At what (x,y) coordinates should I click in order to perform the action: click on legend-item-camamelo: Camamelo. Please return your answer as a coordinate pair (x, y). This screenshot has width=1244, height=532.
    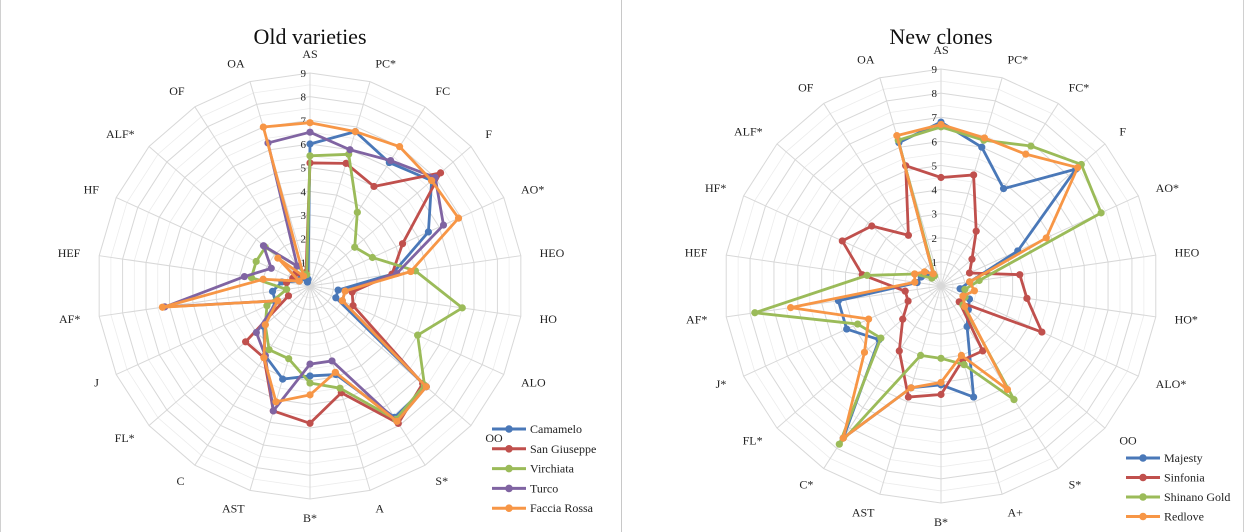
    Looking at the image, I should click on (537, 429).